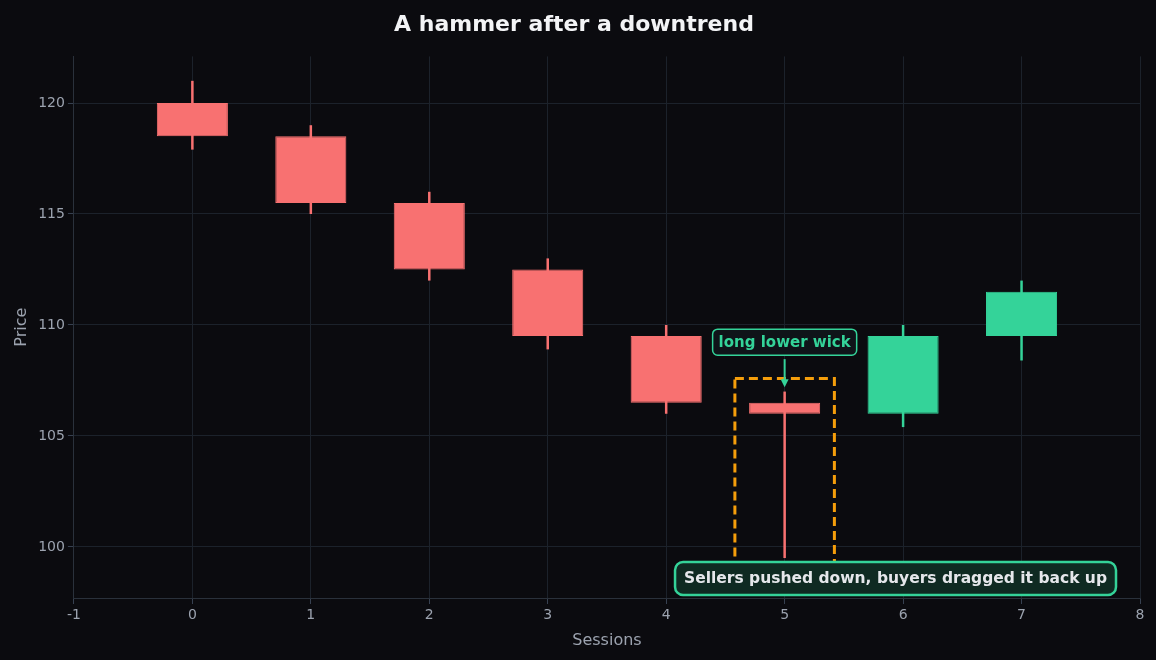  What do you see at coordinates (73, 614) in the screenshot?
I see `x-tick-label: -1` at bounding box center [73, 614].